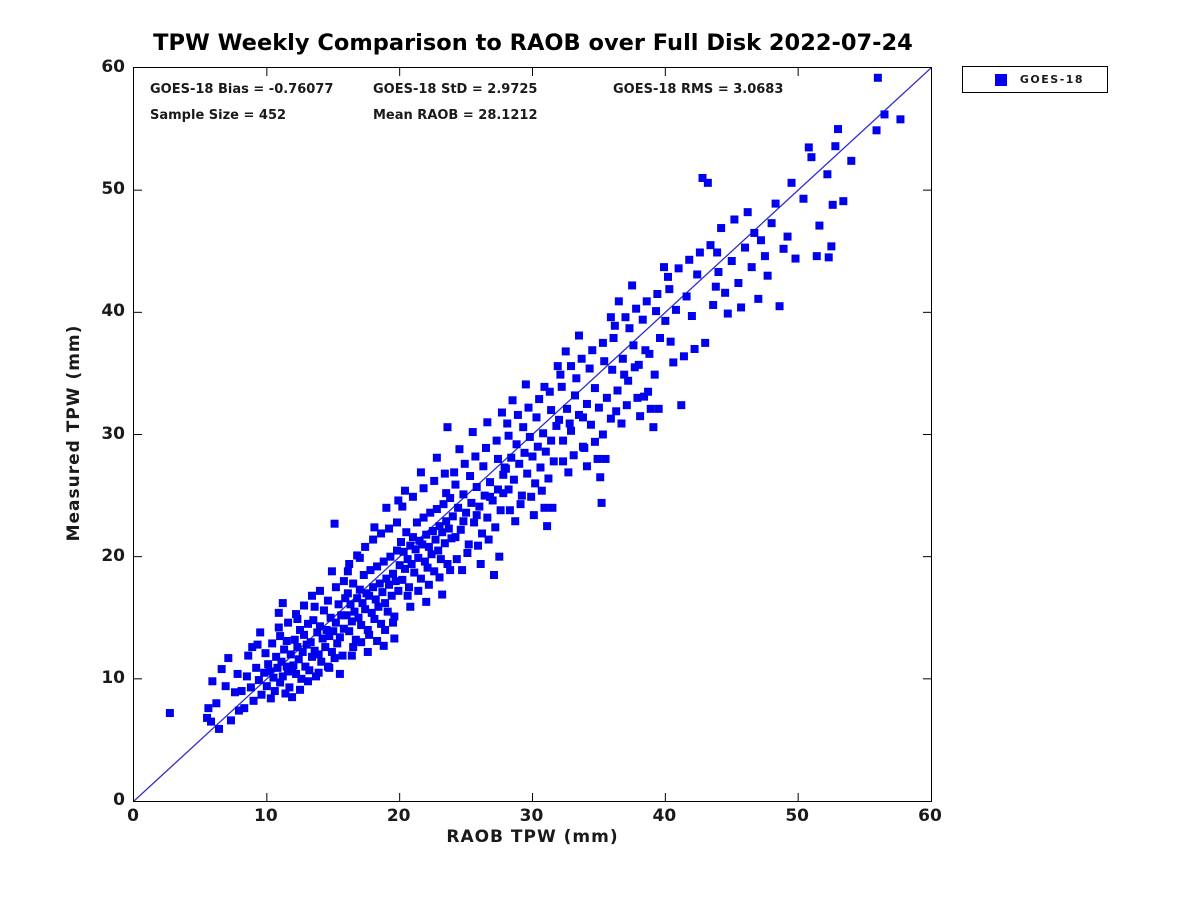  Describe the element at coordinates (1052, 79) in the screenshot. I see `legend-label: GOES-18` at that location.